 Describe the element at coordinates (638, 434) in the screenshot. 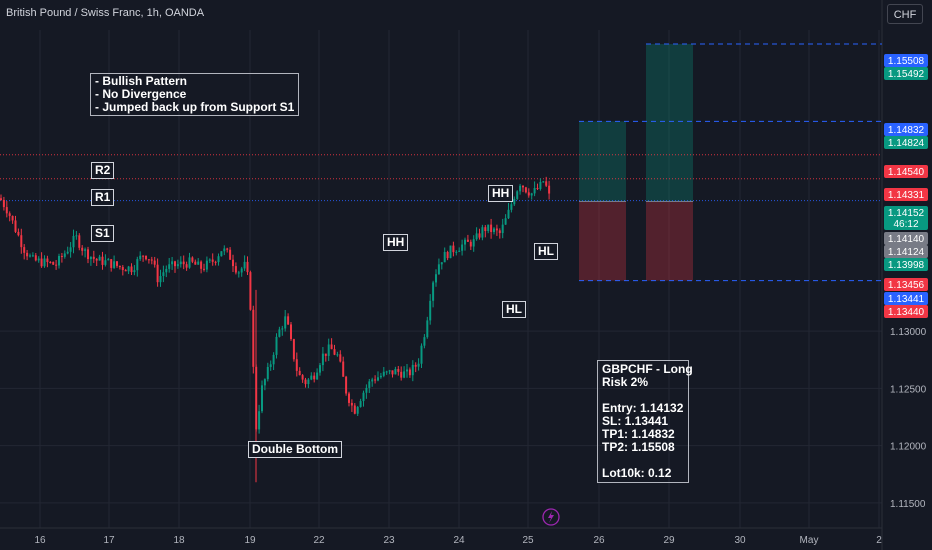

I see `trade-plan-line: TP1: 1.14832` at that location.